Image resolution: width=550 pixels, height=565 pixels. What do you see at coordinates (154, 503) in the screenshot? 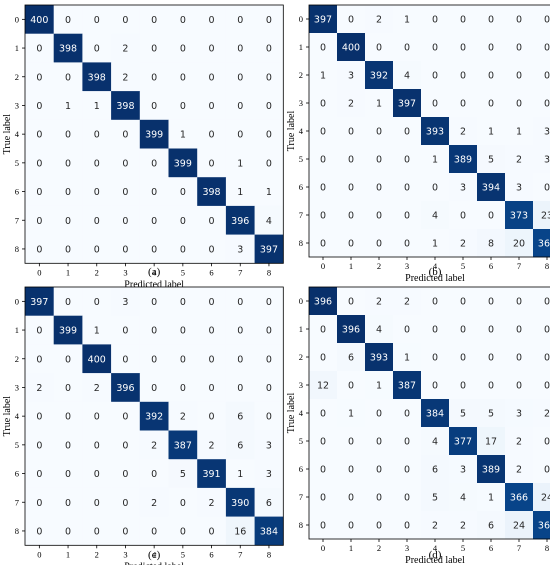
I see `cell-label-2-7-4: 2` at bounding box center [154, 503].